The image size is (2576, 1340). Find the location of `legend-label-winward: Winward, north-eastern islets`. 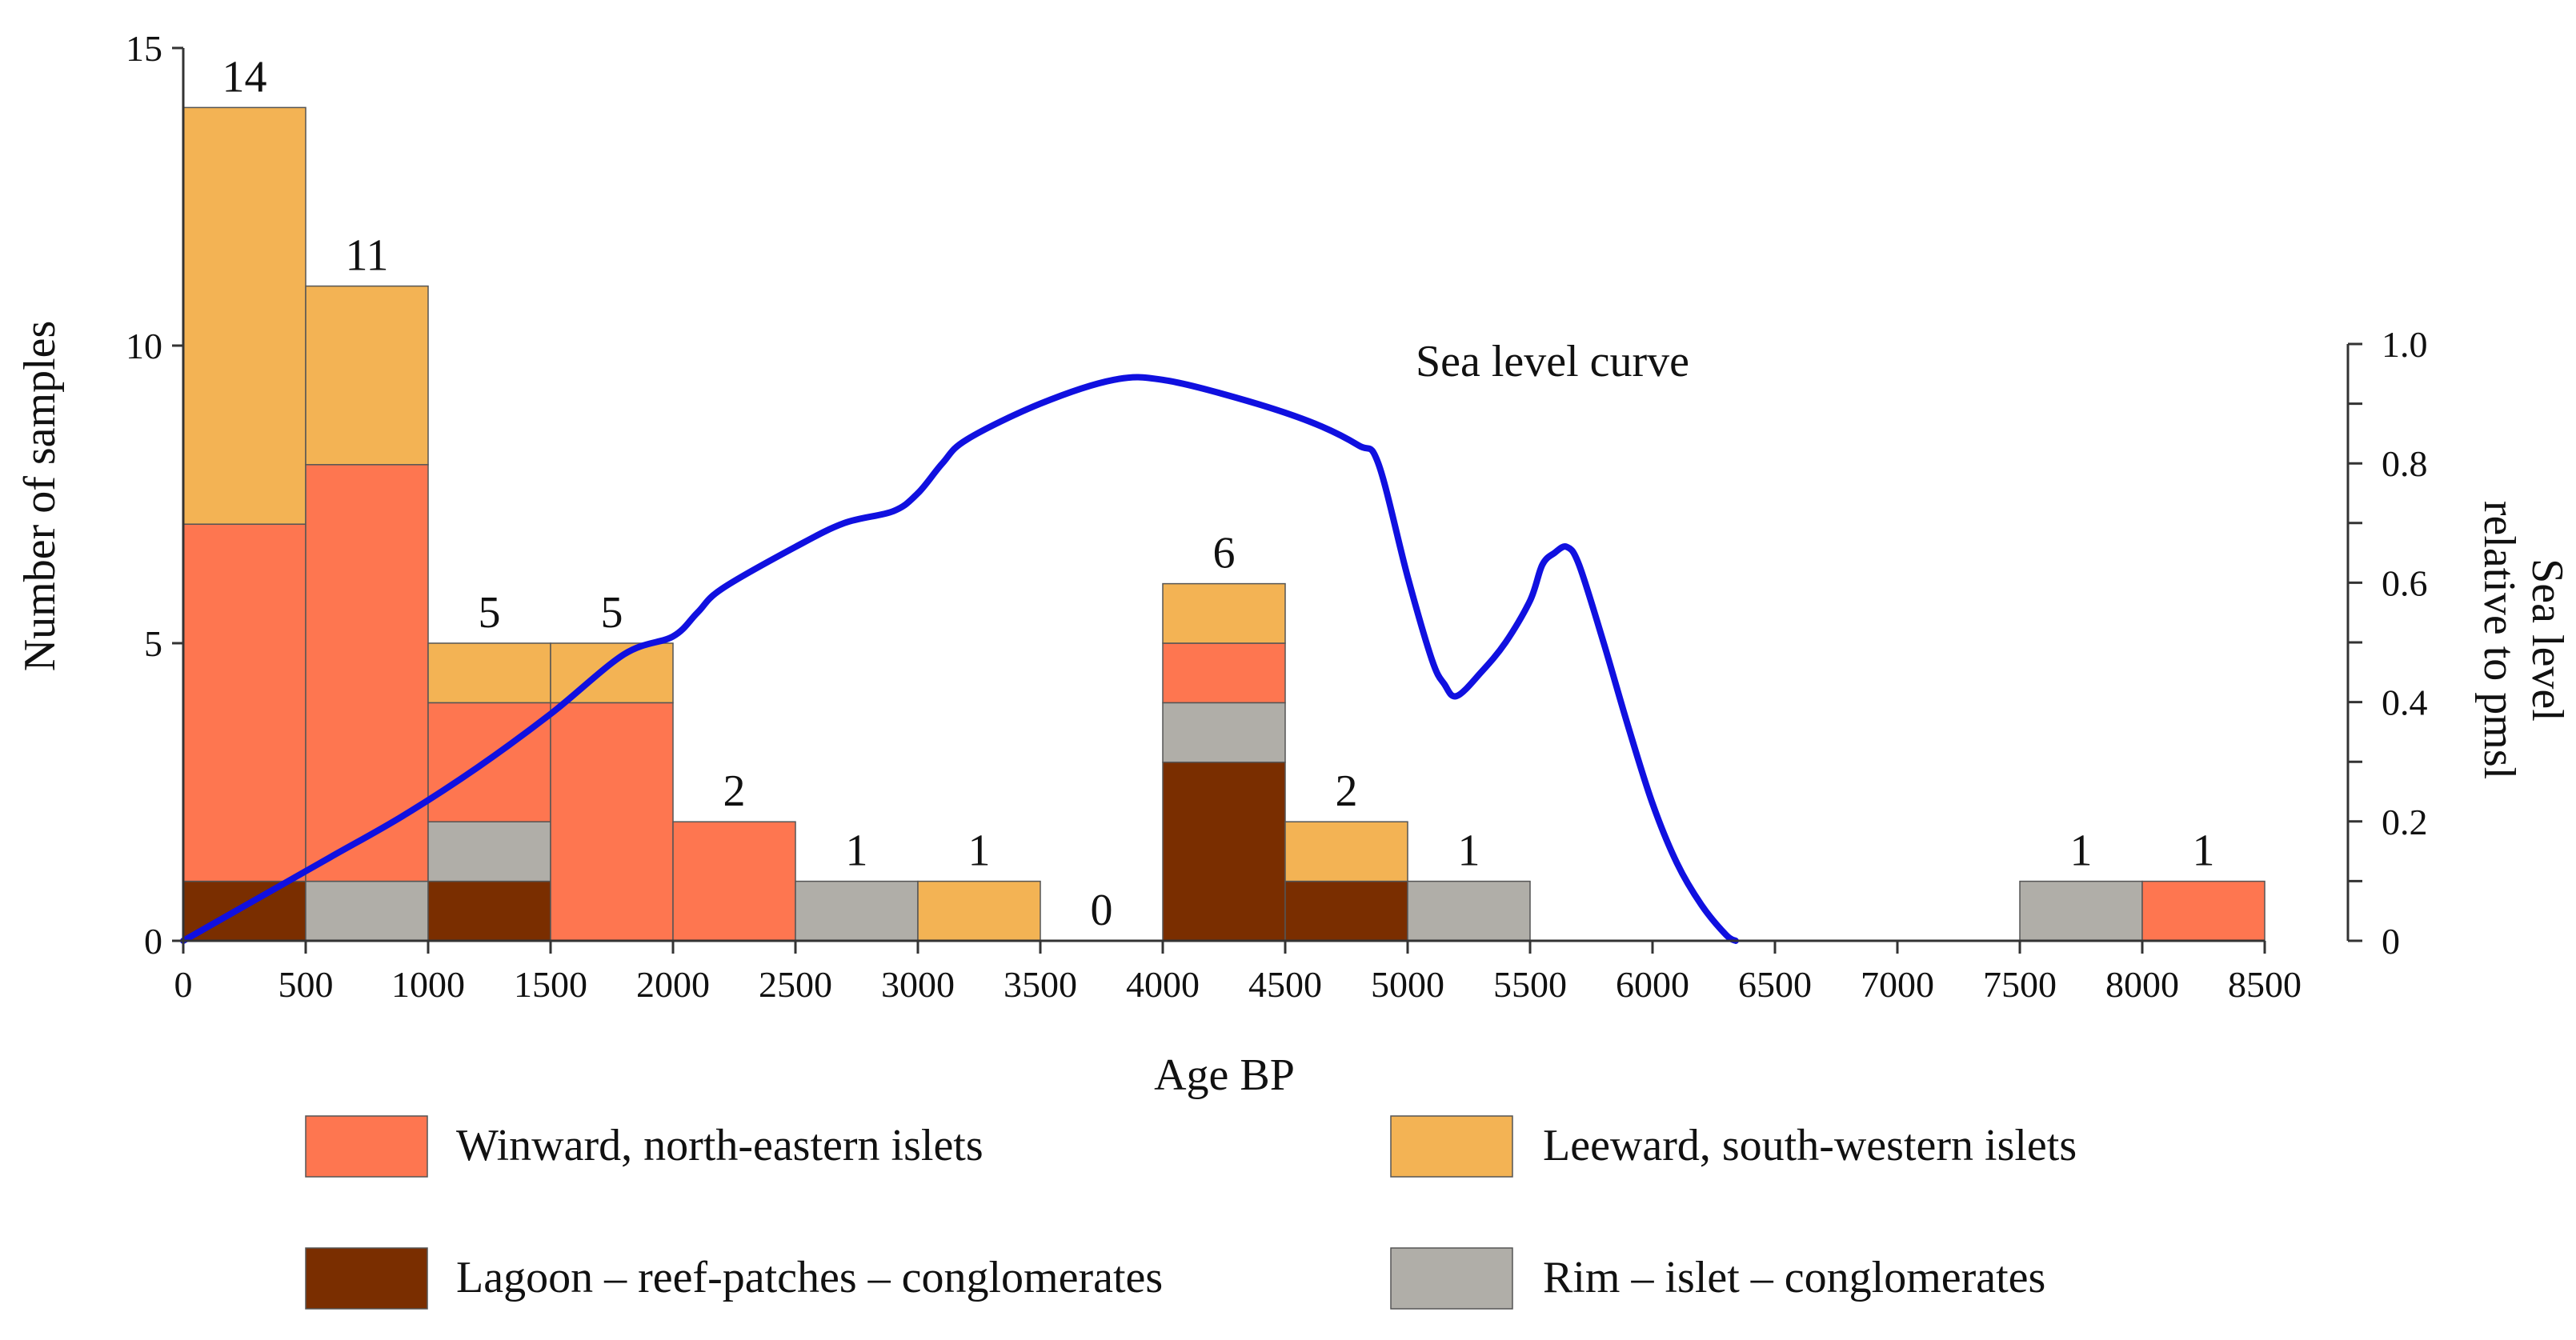

legend-label-winward: Winward, north-eastern islets is located at coordinates (720, 1145).